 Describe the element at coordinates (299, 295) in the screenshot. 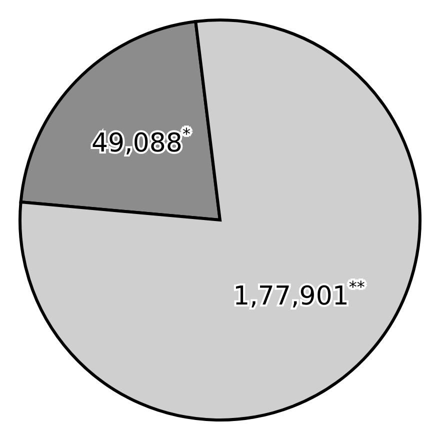

I see `data-label: 1,77,901$^{**}$` at that location.